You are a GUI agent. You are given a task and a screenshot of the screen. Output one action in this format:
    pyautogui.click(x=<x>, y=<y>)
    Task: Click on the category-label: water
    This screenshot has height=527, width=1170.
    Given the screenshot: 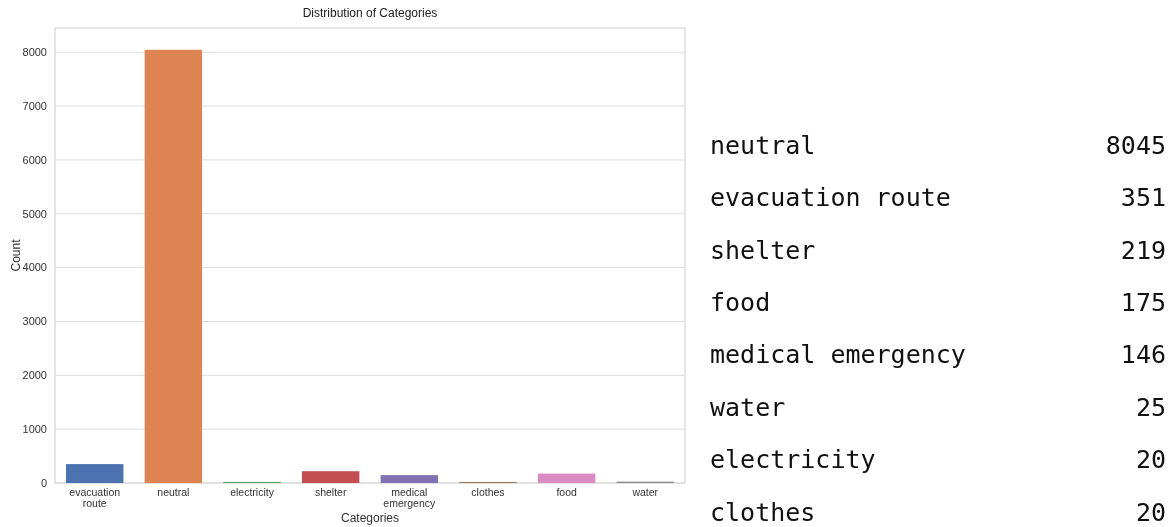 What is the action you would take?
    pyautogui.click(x=748, y=407)
    